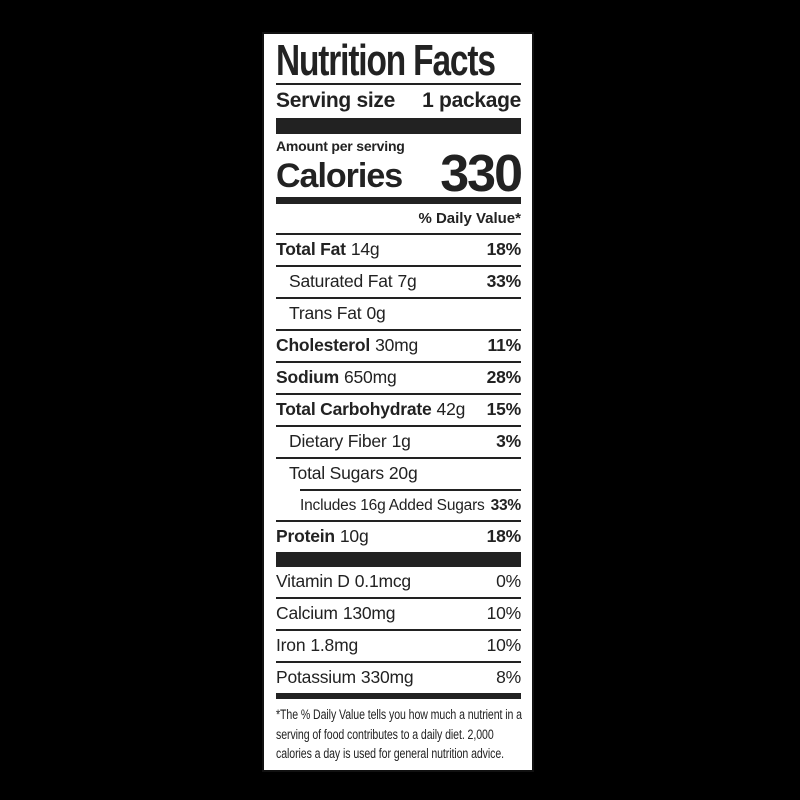 This screenshot has width=800, height=800. Describe the element at coordinates (398, 411) in the screenshot. I see `nutrient-row-total-carbohydrate: Total Carbohydrate 42g 15%` at that location.